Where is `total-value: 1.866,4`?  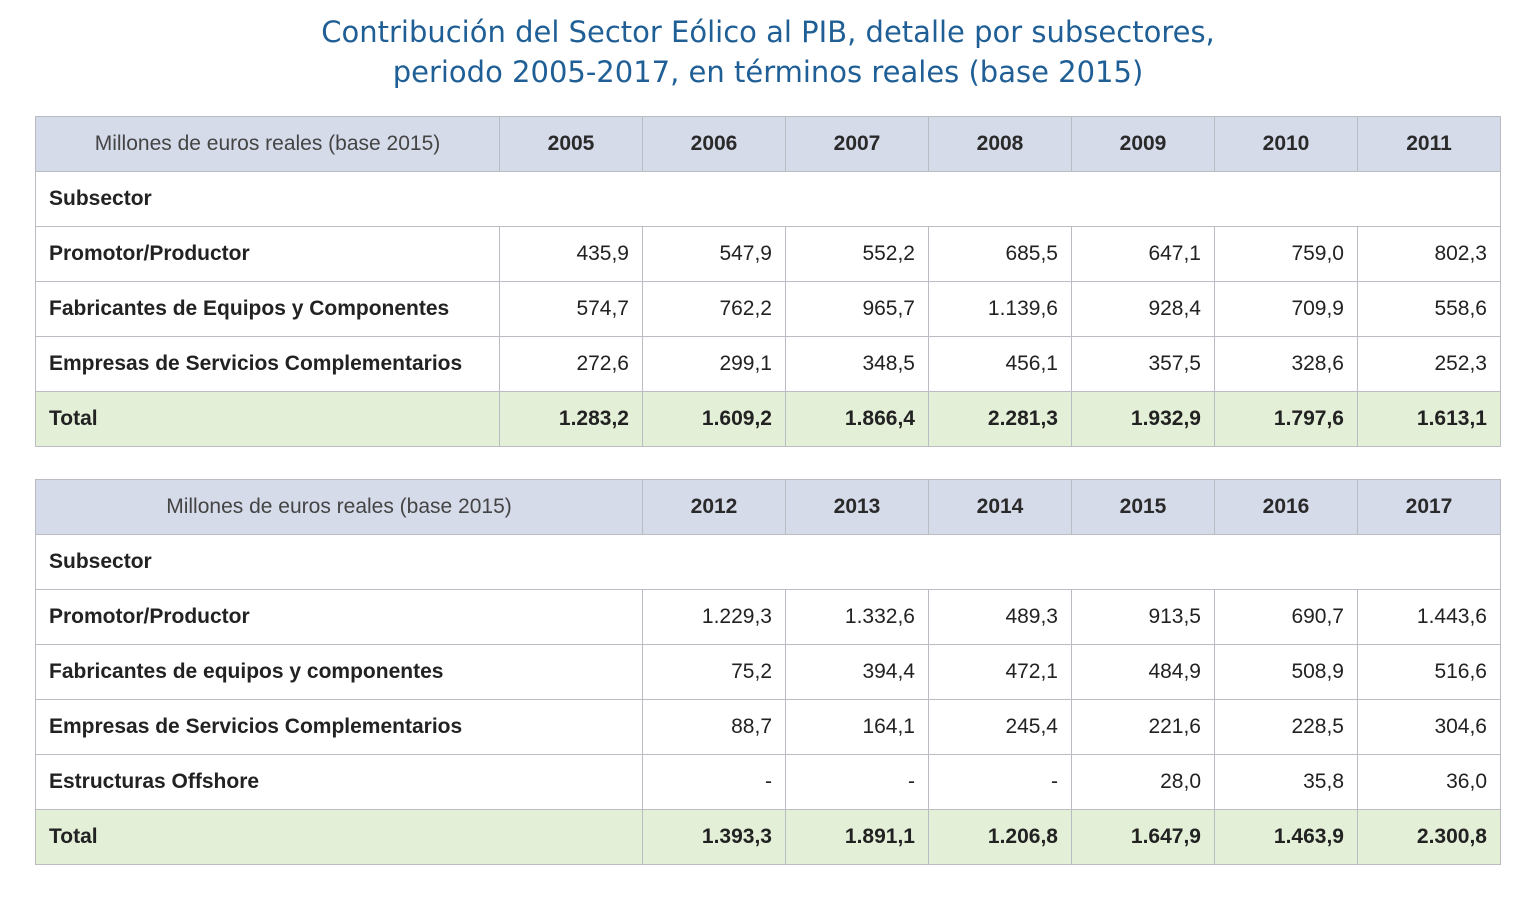
total-value: 1.866,4 is located at coordinates (857, 419).